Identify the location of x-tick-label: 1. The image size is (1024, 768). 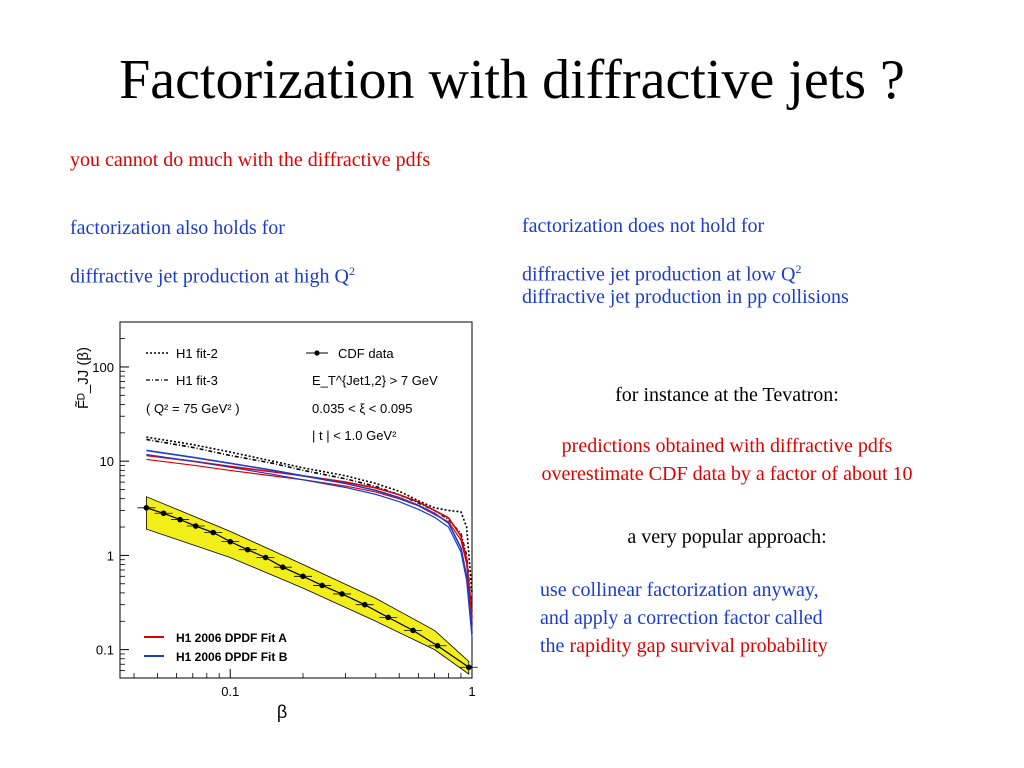
(471, 691).